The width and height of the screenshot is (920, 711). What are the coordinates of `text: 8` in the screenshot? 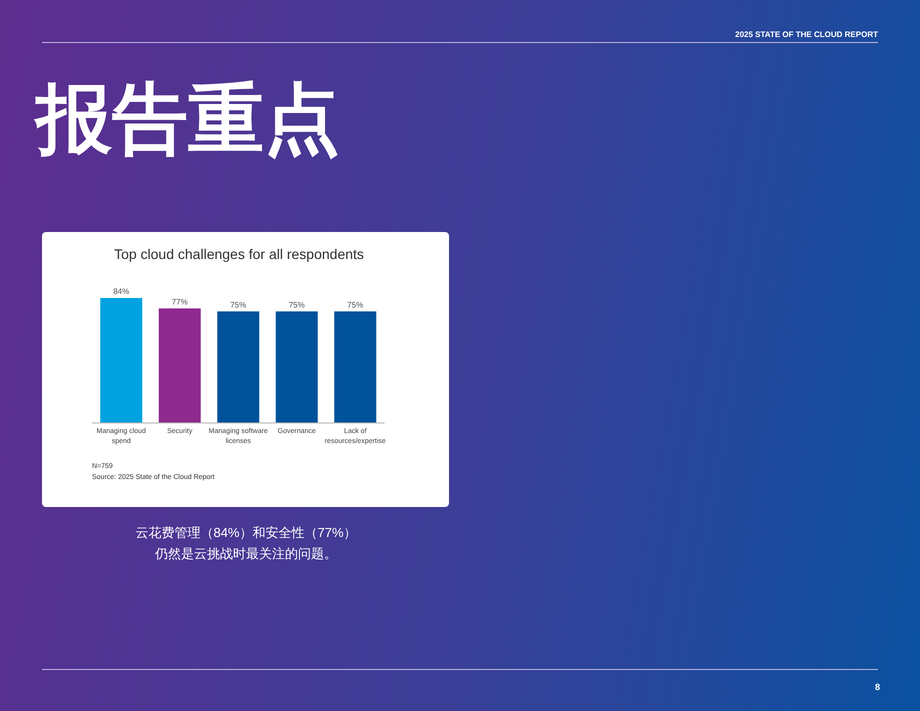 It's located at (877, 687).